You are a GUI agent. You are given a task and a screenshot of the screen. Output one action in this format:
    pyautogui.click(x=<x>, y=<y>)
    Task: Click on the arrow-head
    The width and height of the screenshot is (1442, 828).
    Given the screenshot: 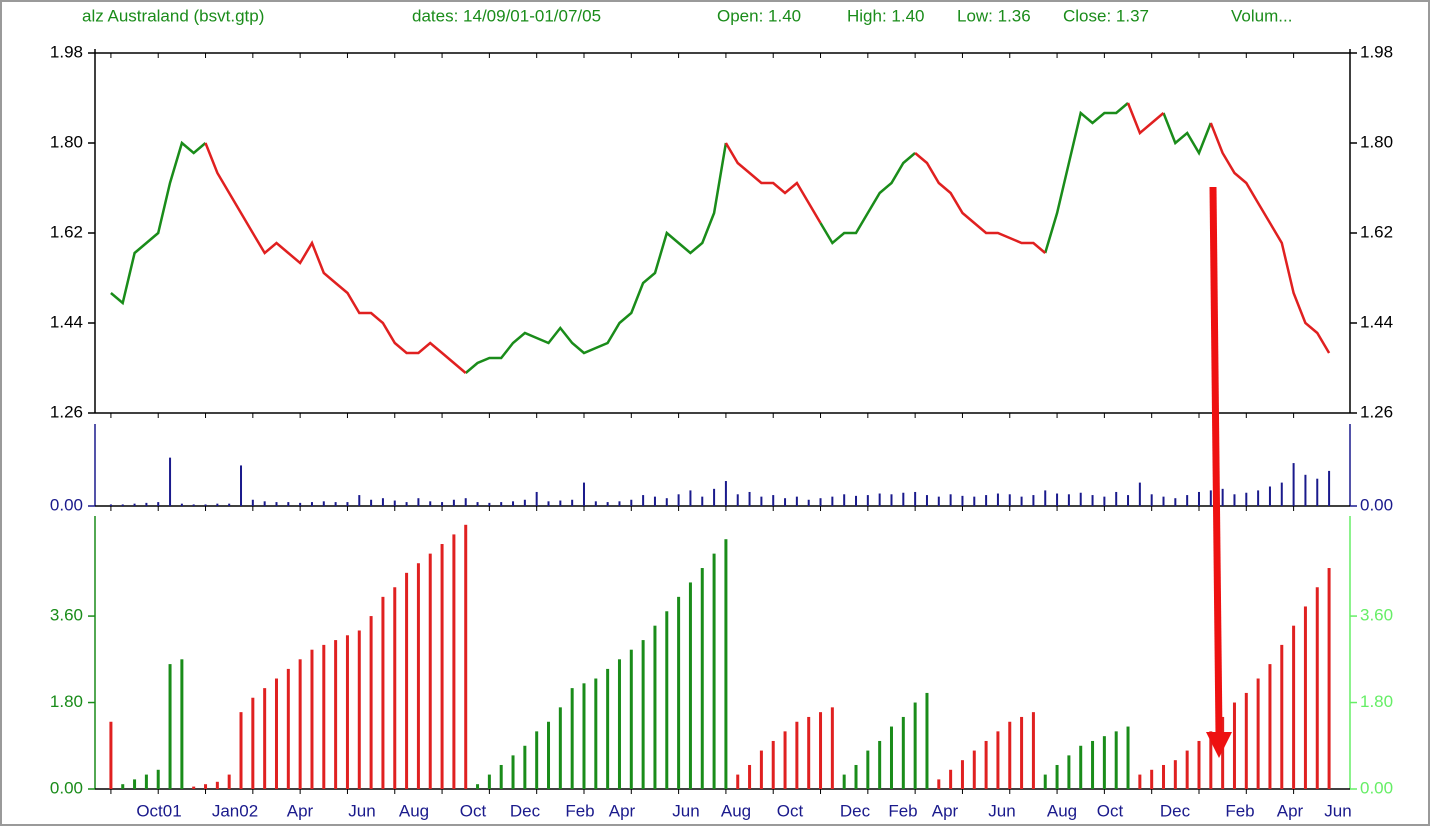 What is the action you would take?
    pyautogui.click(x=1219, y=745)
    